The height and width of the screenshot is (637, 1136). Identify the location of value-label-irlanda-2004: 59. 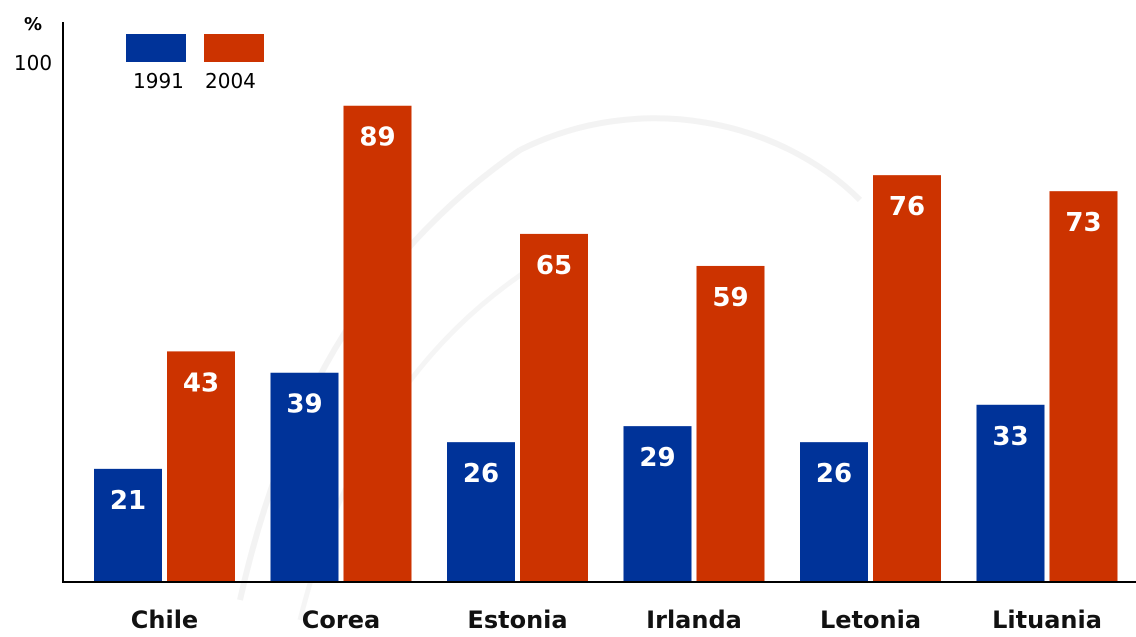
(730, 298).